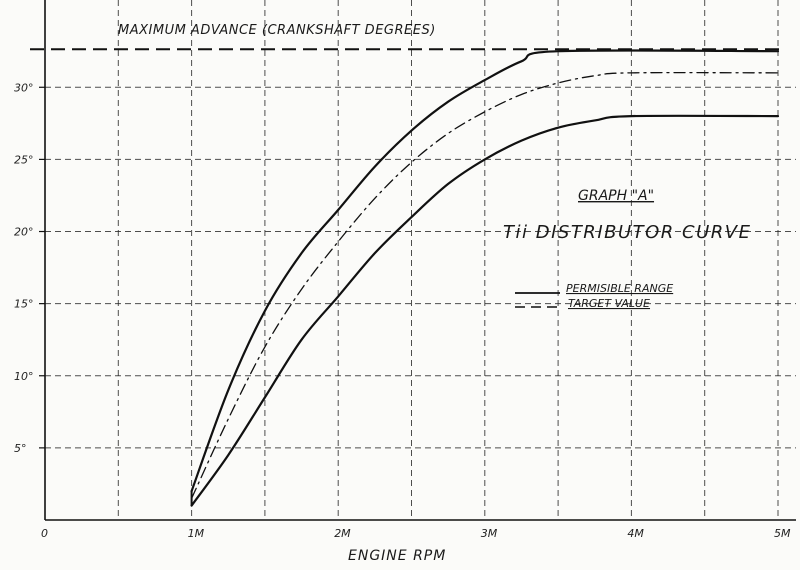 Image resolution: width=800 pixels, height=570 pixels. I want to click on max-advance-label: MAXIMUM ADVANCE (CRANKSHAFT DEGREES), so click(277, 30).